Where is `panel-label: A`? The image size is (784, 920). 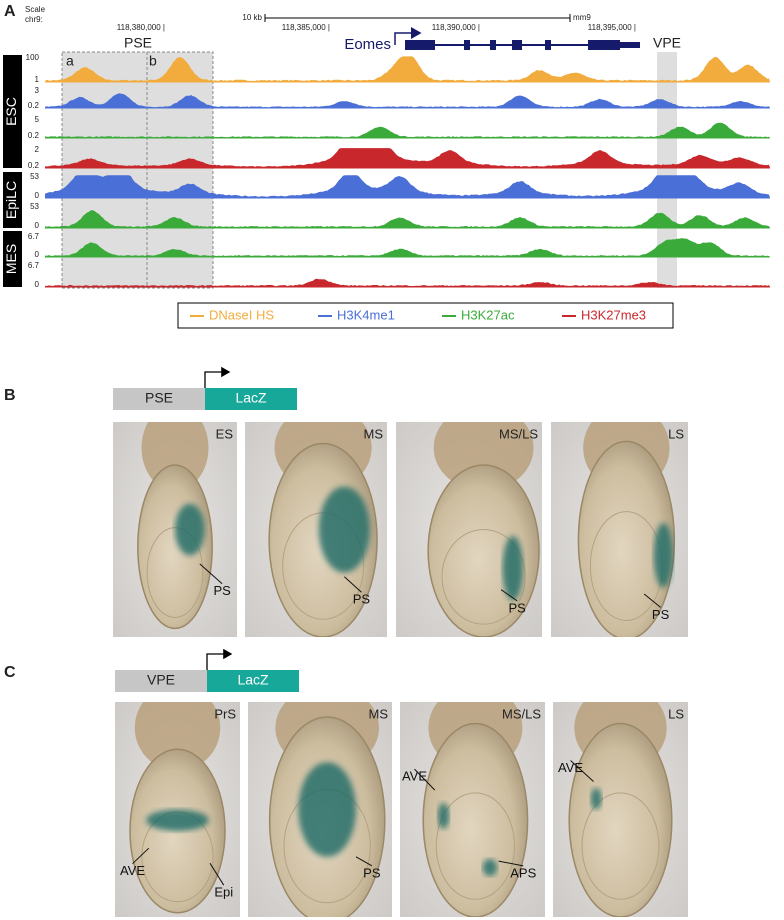 panel-label: A is located at coordinates (10, 11).